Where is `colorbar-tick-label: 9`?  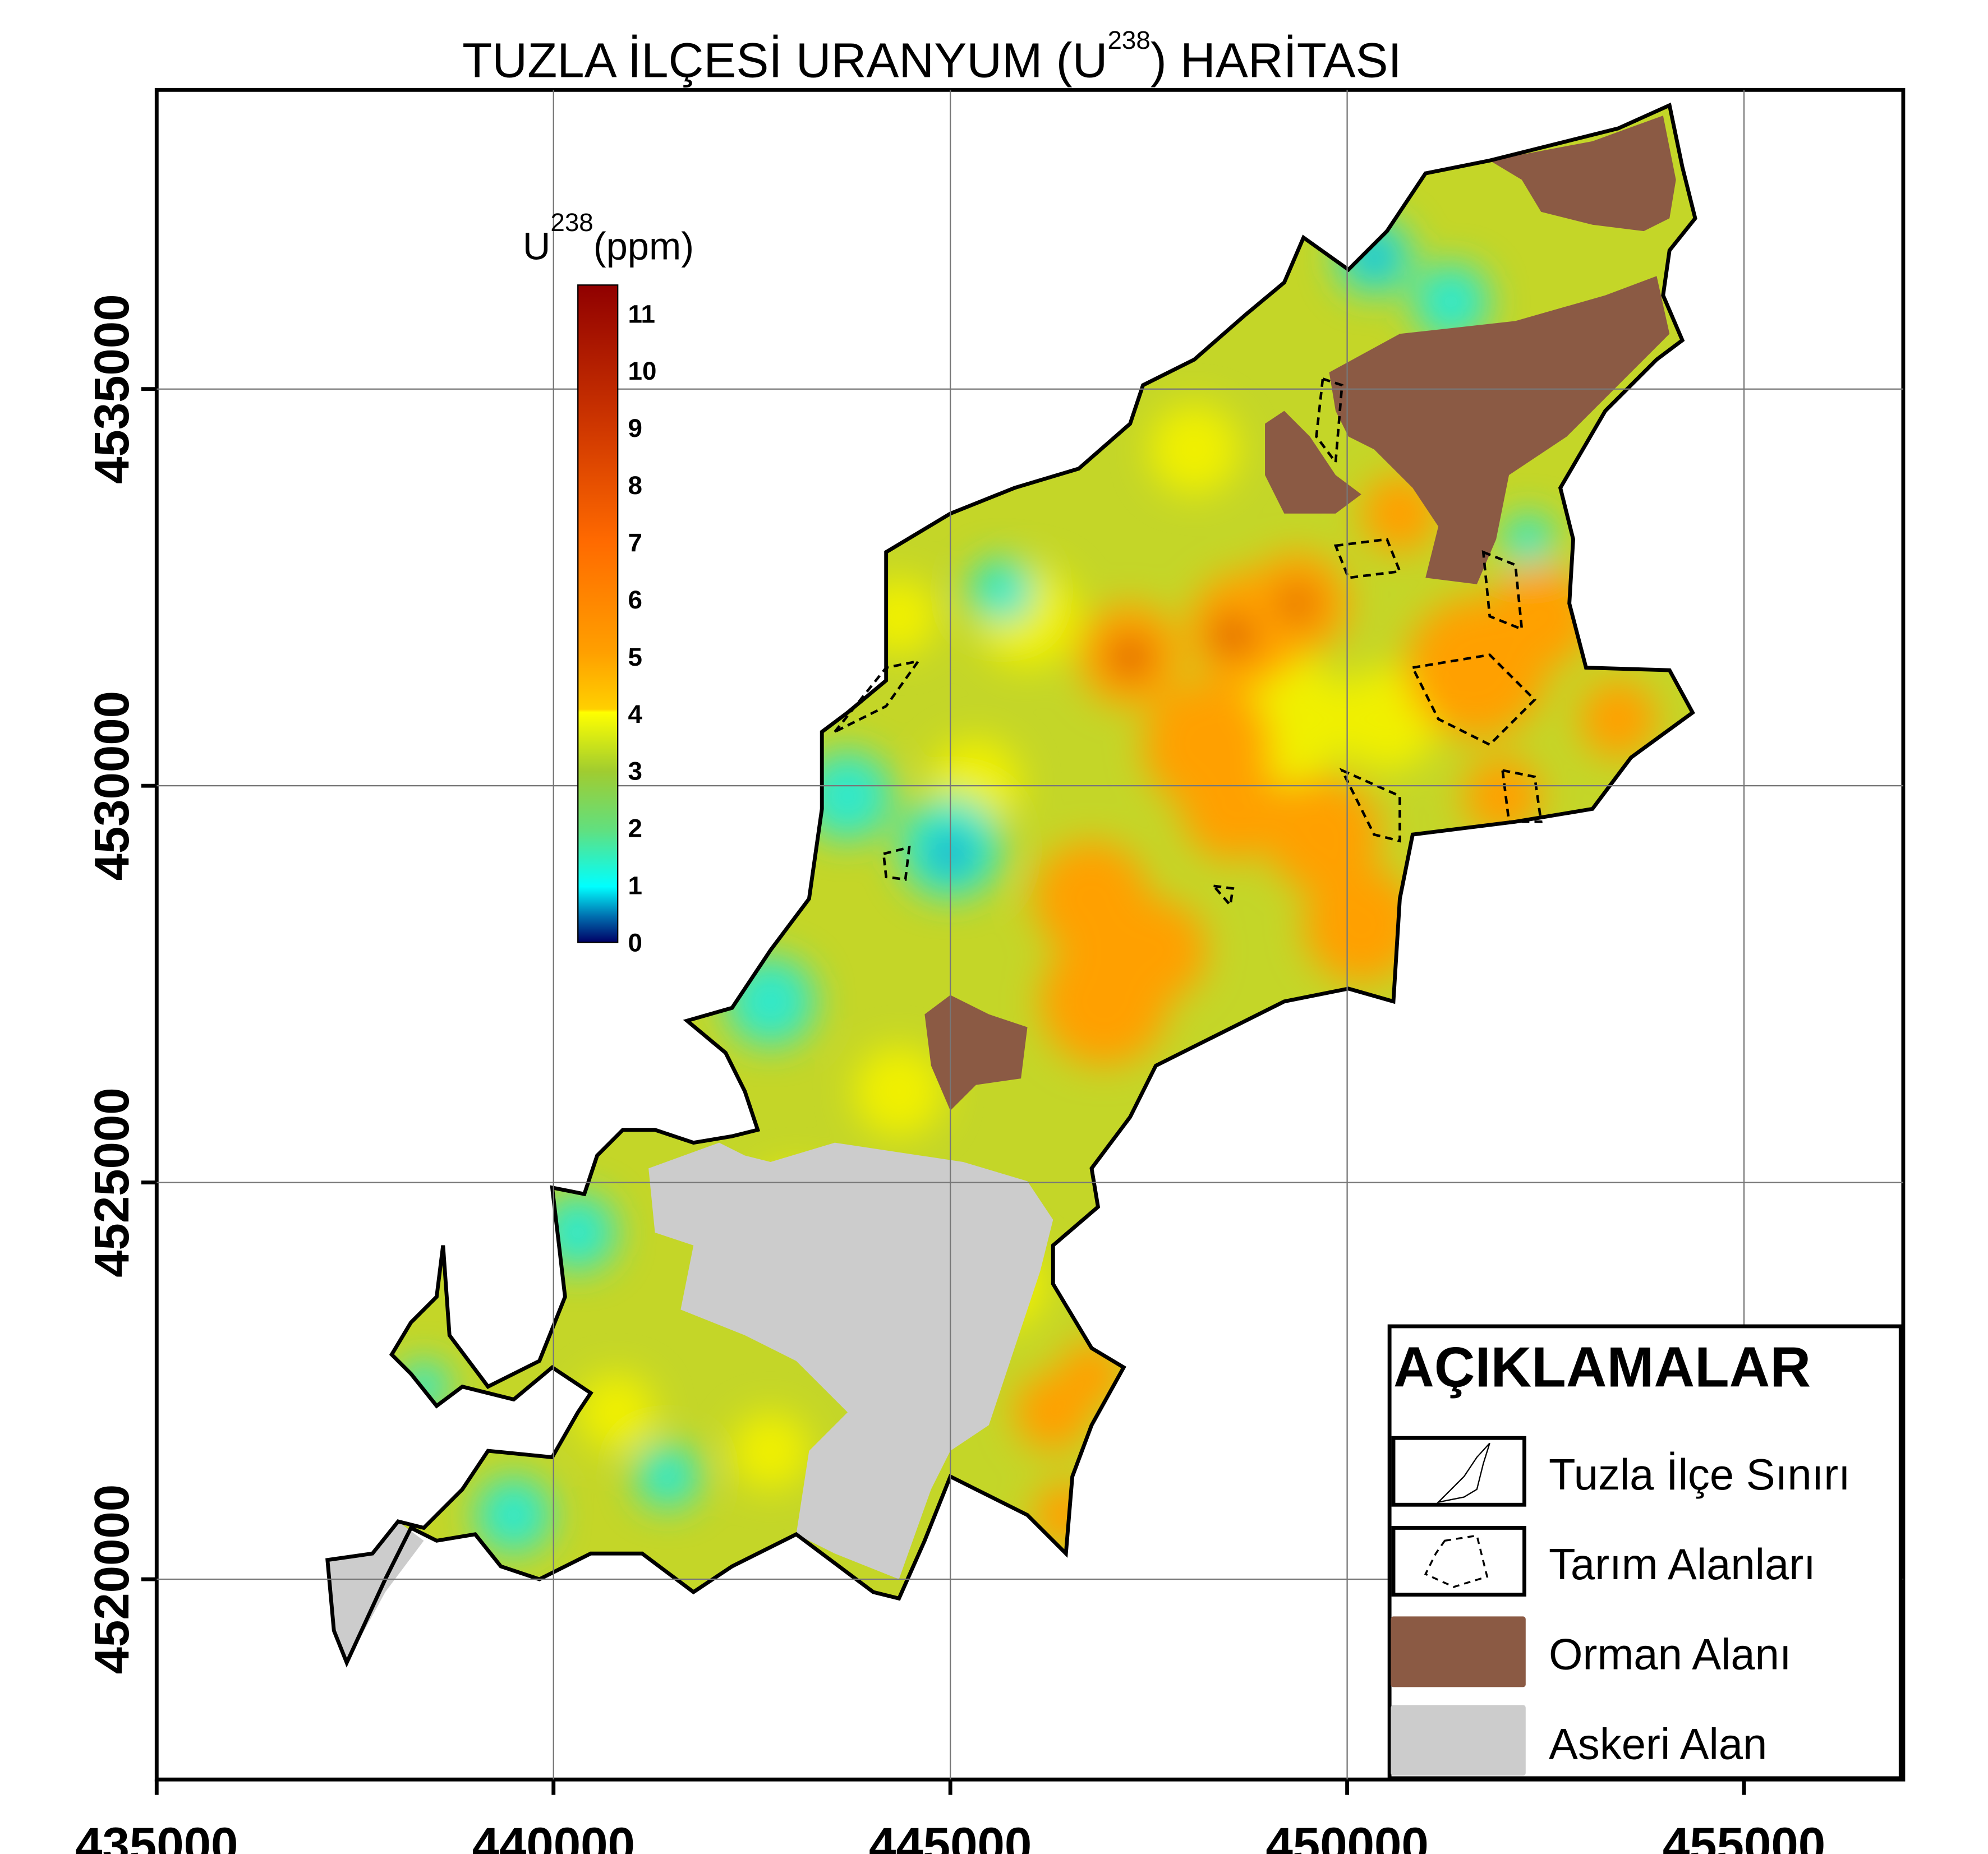 colorbar-tick-label: 9 is located at coordinates (635, 428).